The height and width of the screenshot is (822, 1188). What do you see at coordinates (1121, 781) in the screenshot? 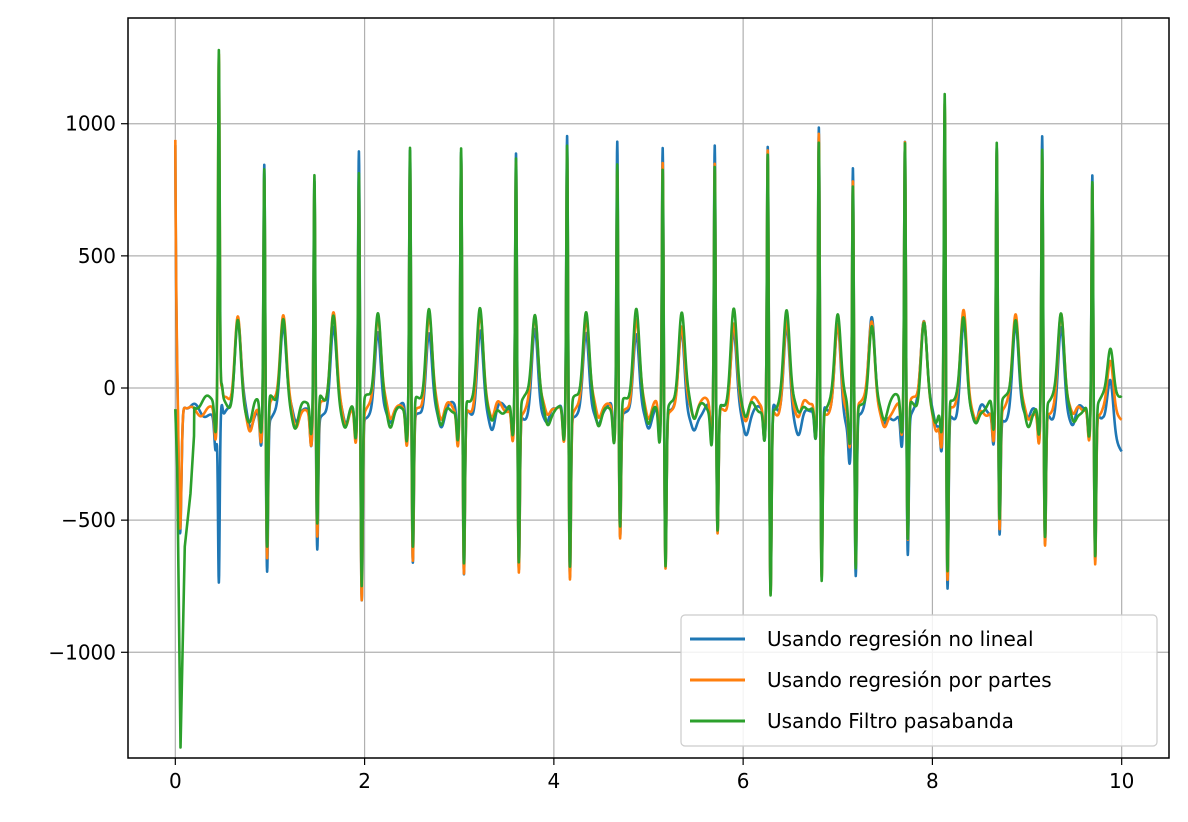
I see `x-tick-label: 10` at bounding box center [1121, 781].